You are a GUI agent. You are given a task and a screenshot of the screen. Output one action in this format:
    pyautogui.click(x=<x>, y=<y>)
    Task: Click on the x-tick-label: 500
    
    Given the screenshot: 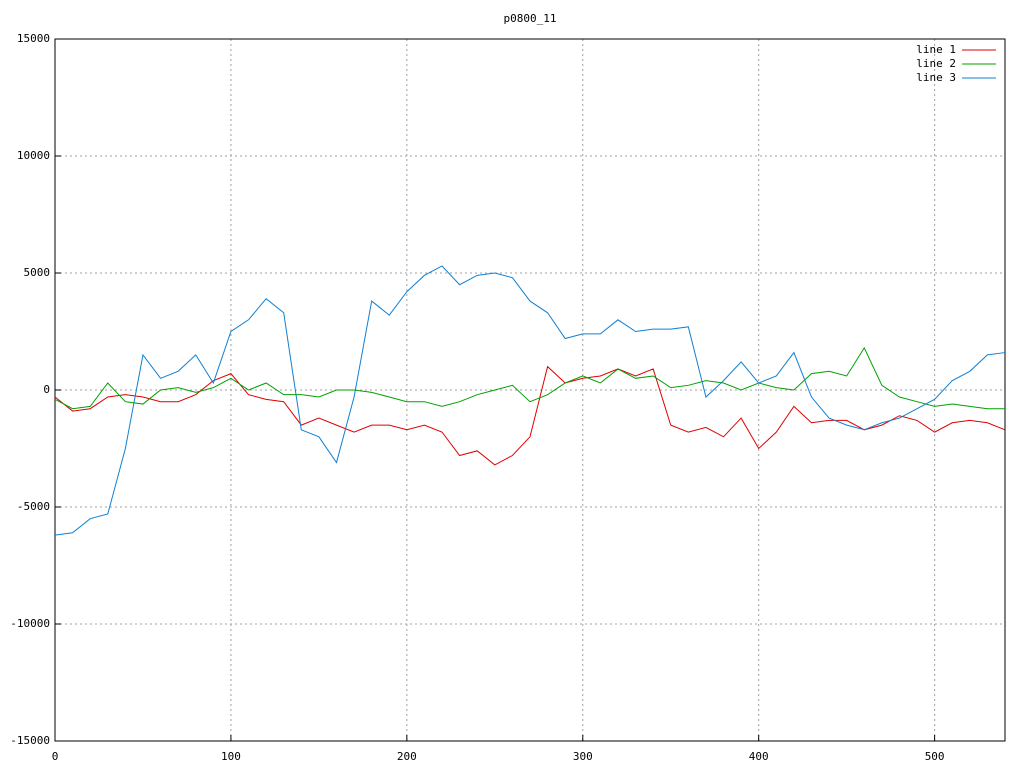 What is the action you would take?
    pyautogui.click(x=935, y=756)
    